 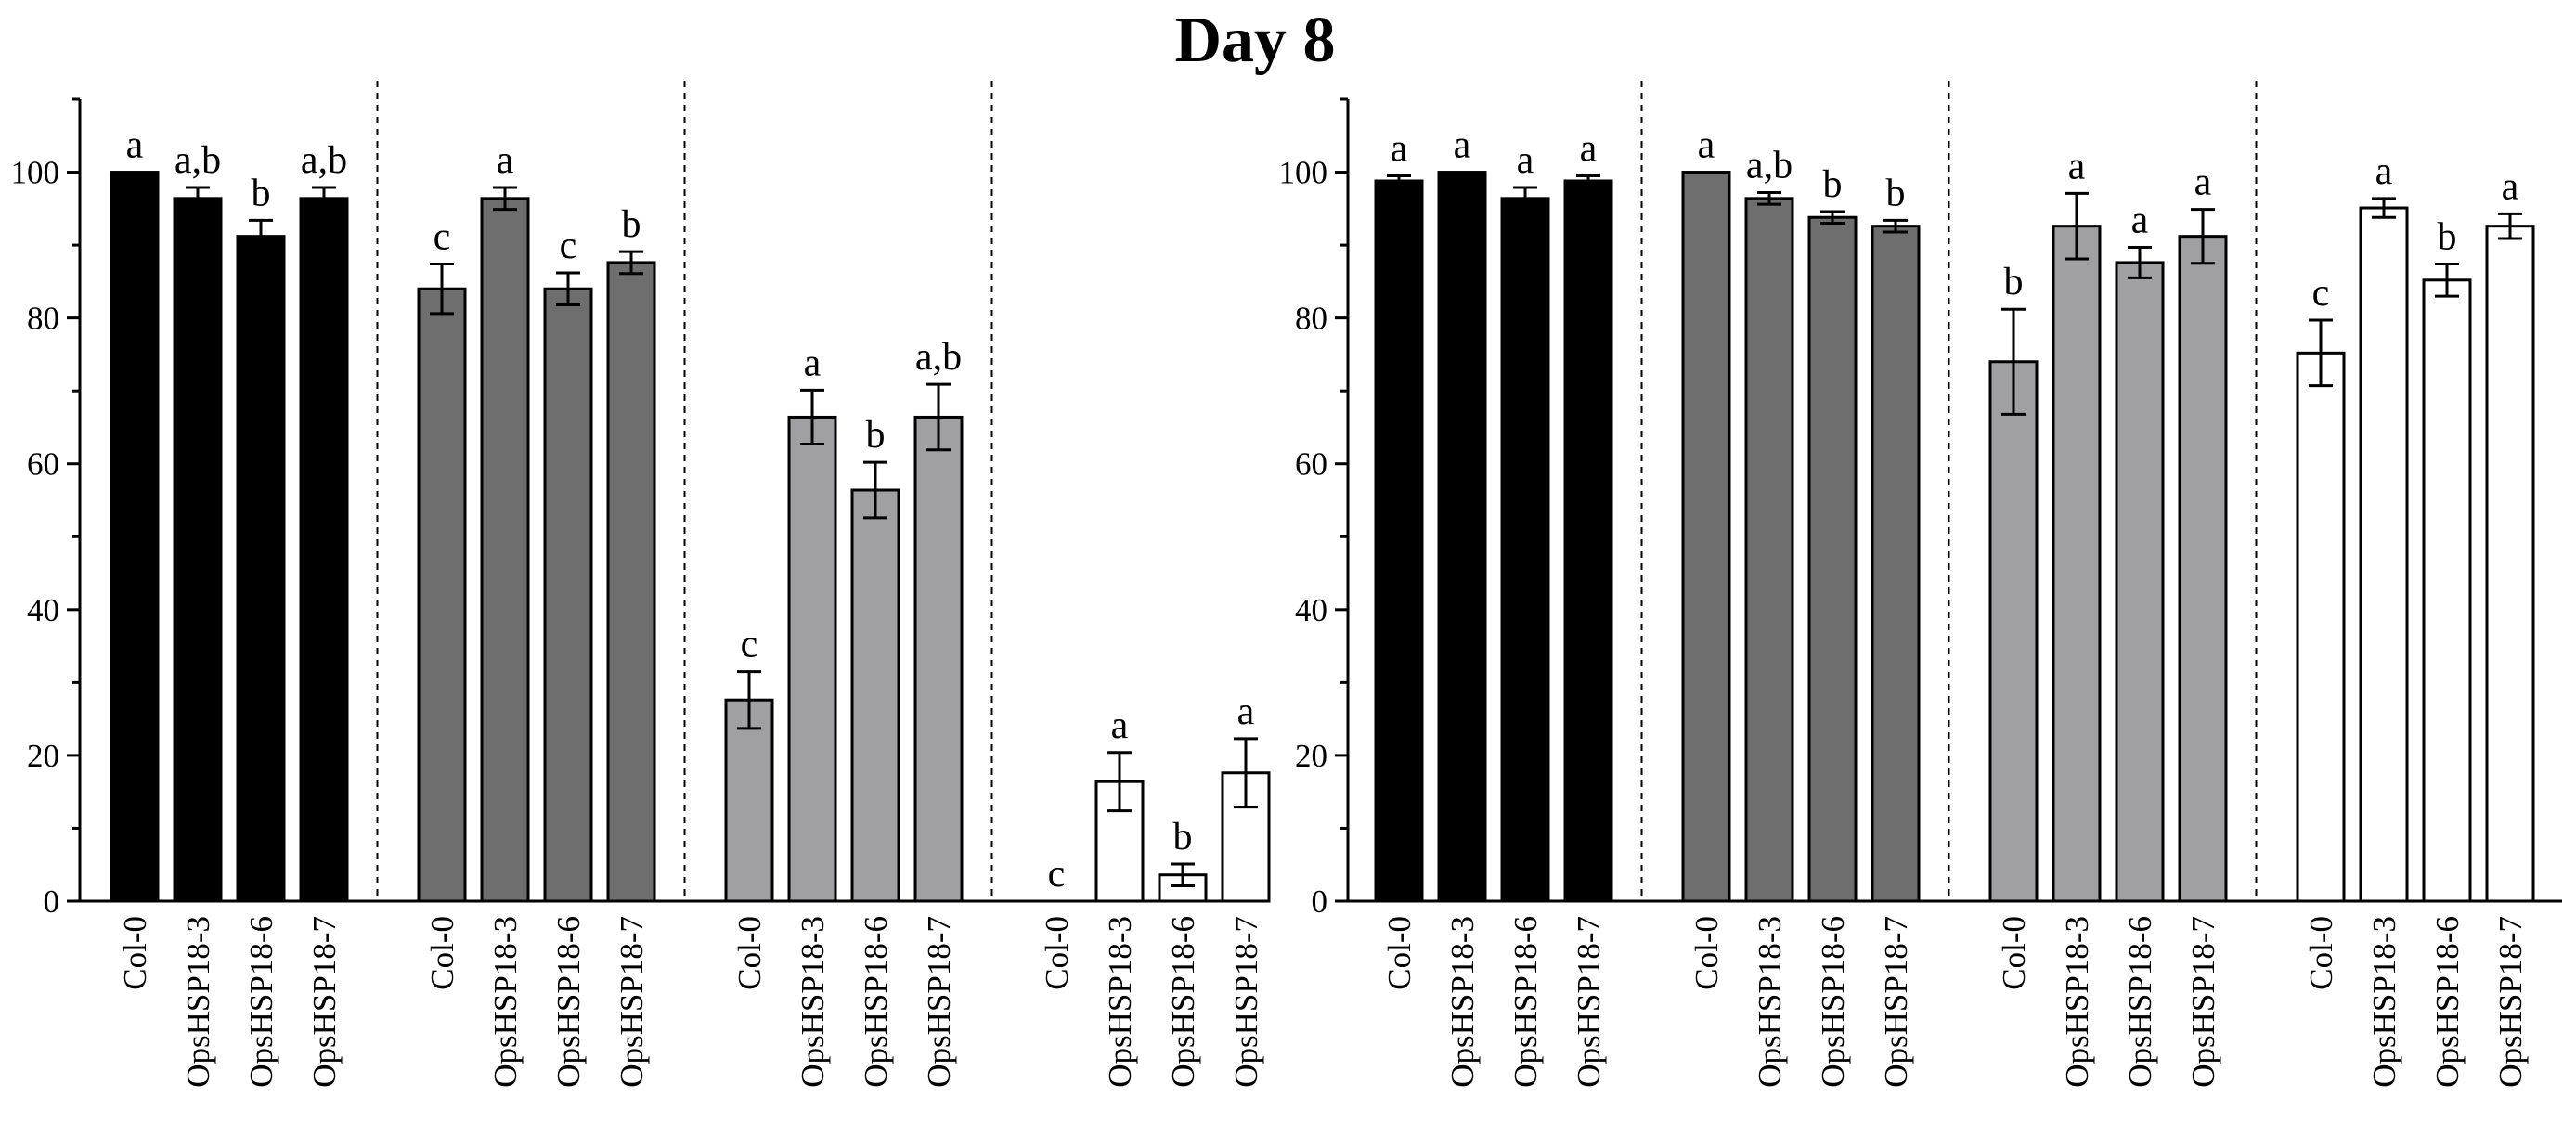 What do you see at coordinates (536, 613) in the screenshot?
I see `bar-group-2: c Col-0 a OpsHSP18-3 c OpsHSP18-6 b OpsHSP18-7` at bounding box center [536, 613].